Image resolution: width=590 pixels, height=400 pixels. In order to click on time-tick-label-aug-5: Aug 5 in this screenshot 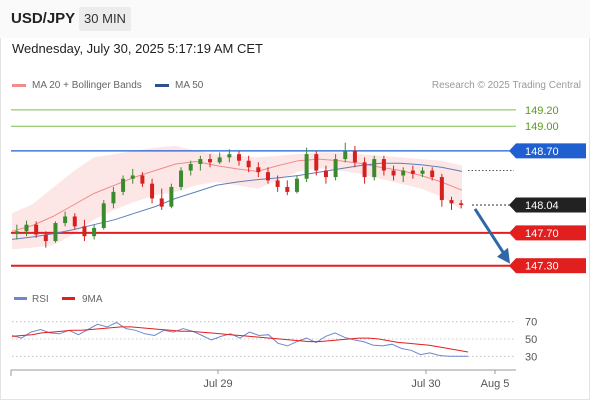, I will do `click(495, 384)`.